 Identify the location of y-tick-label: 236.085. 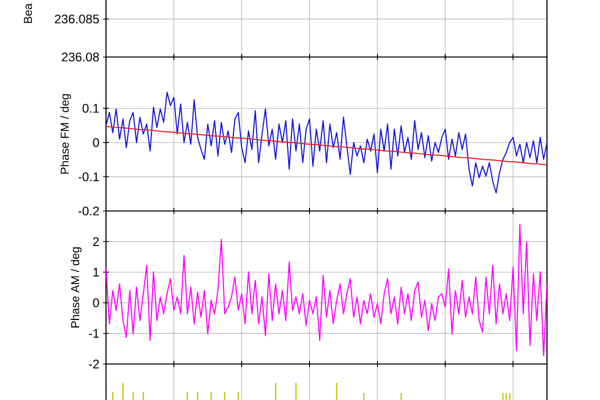
(76, 19).